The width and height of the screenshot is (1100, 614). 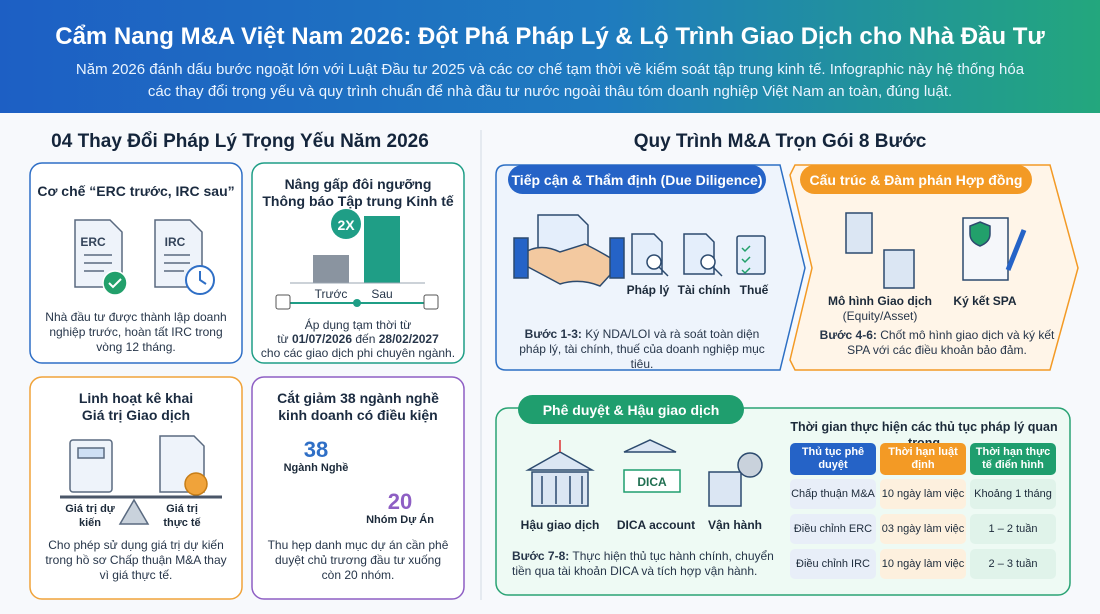 I want to click on stage-item: Thuế, so click(x=754, y=290).